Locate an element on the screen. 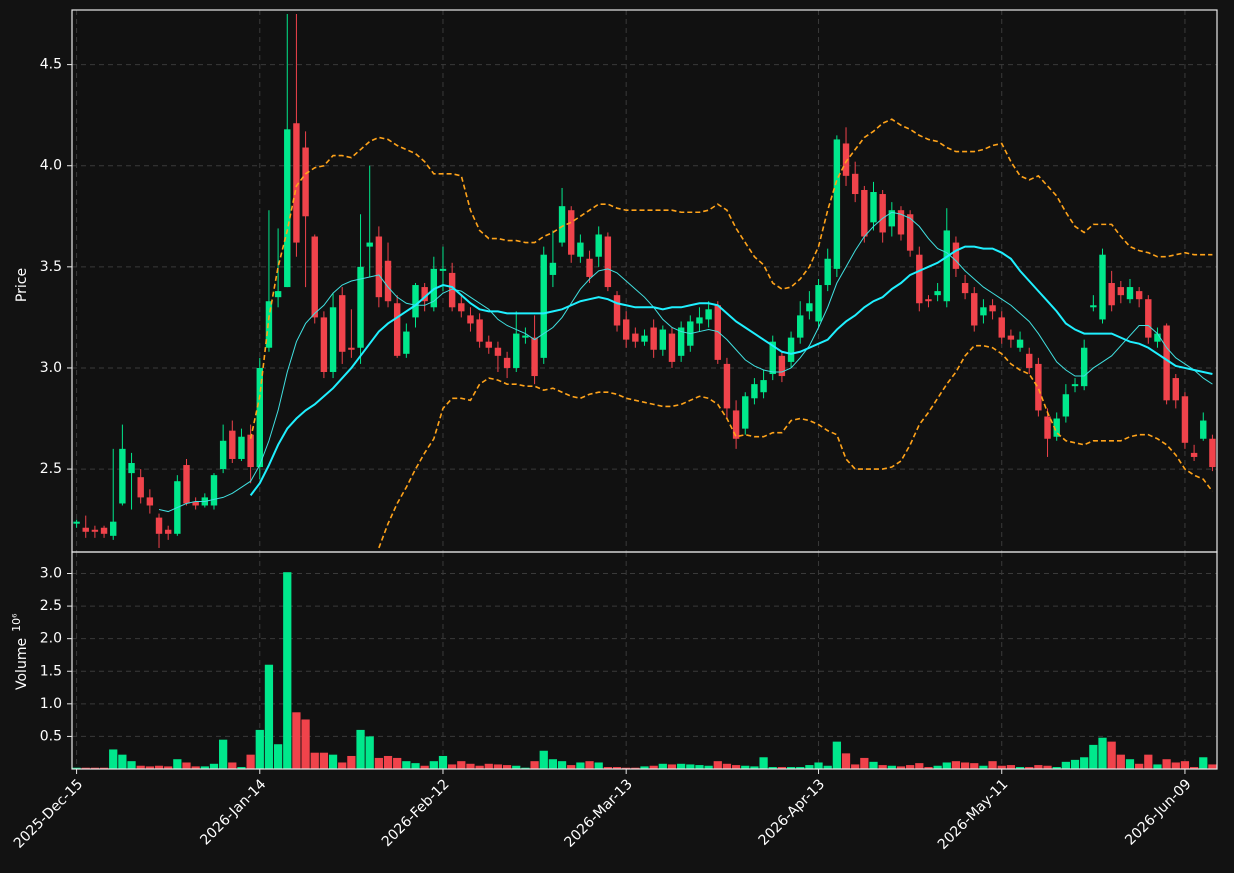  x-tick-label: 2026-Feb-12 is located at coordinates (416, 813).